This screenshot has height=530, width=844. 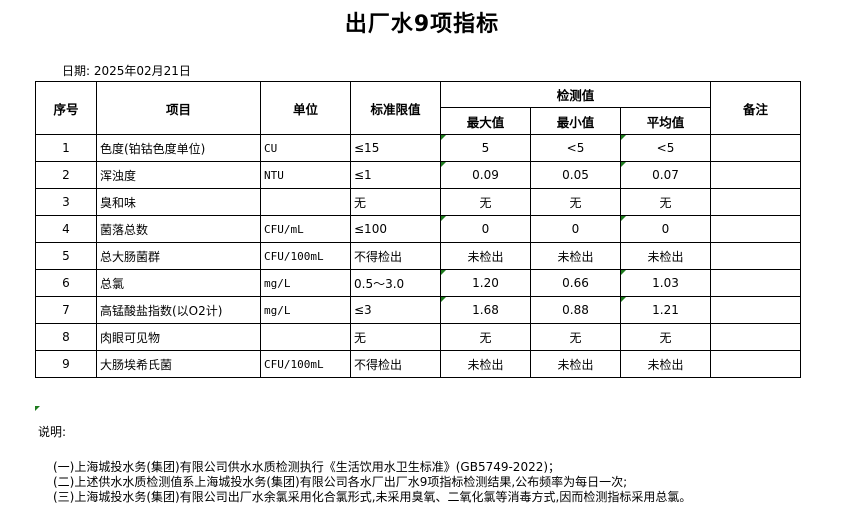 I want to click on avg-value: <5, so click(x=665, y=148).